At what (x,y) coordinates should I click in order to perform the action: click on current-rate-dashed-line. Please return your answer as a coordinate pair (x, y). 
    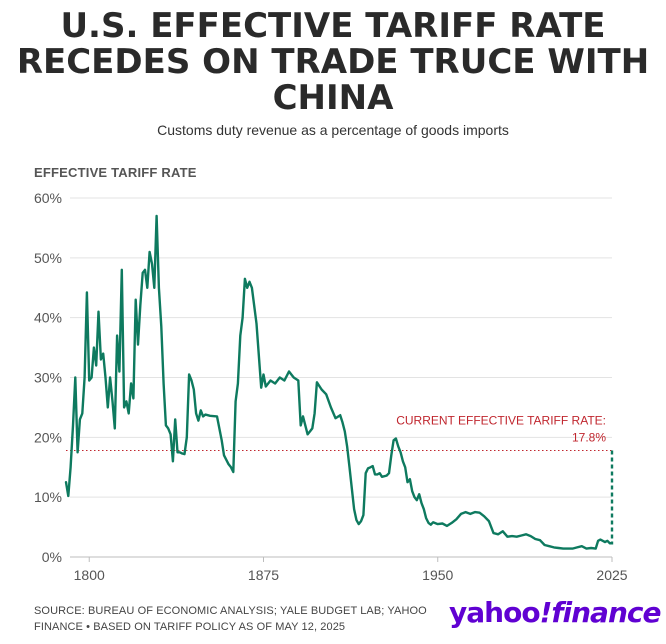
    Looking at the image, I should click on (611, 497).